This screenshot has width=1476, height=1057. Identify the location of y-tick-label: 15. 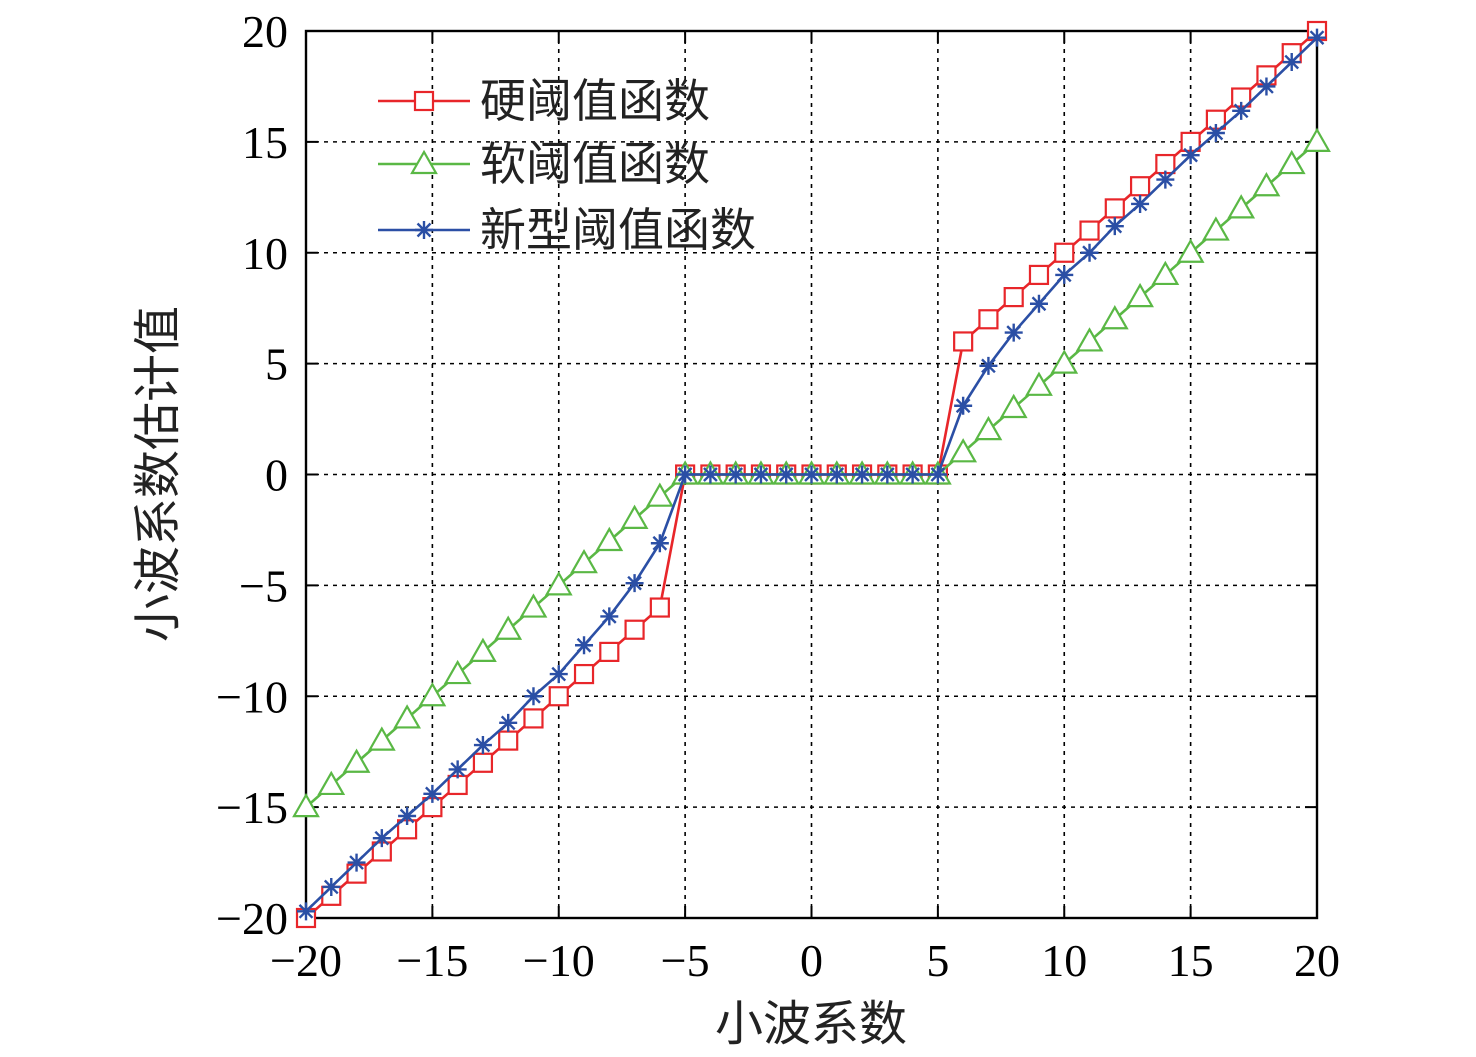
(265, 142).